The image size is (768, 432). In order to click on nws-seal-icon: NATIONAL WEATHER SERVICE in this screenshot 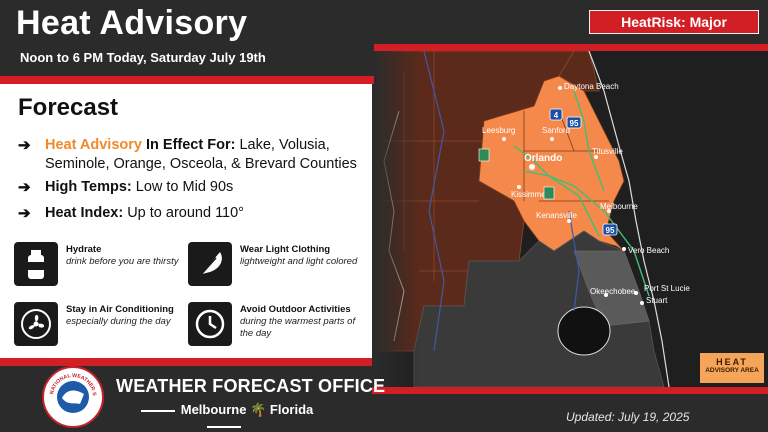, I will do `click(73, 396)`.